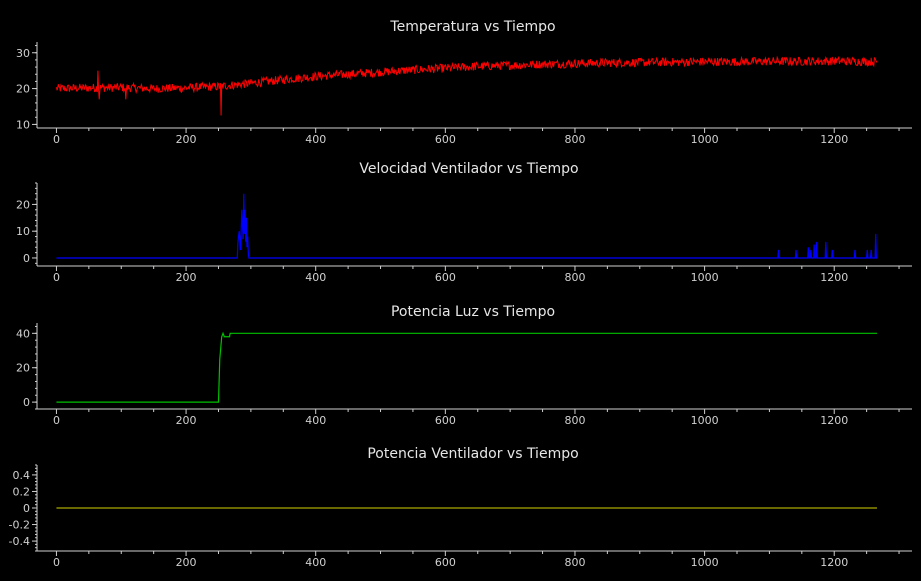 This screenshot has height=581, width=921. What do you see at coordinates (23, 333) in the screenshot?
I see `y-tick-label: 40` at bounding box center [23, 333].